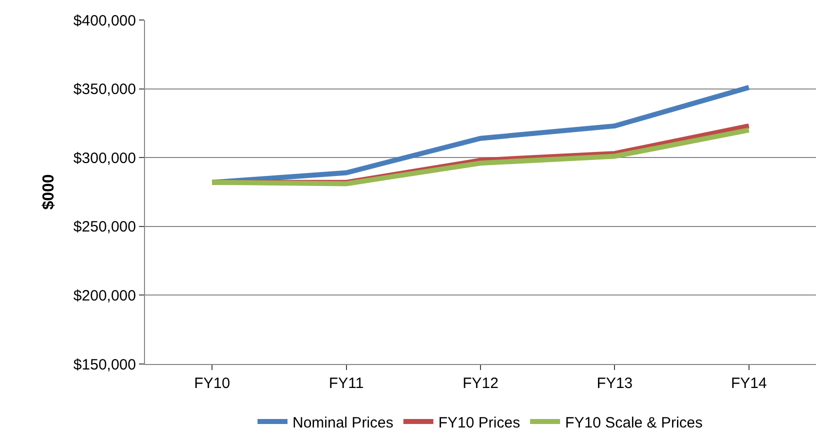 The image size is (826, 448). I want to click on x-tick-label: FY14, so click(748, 383).